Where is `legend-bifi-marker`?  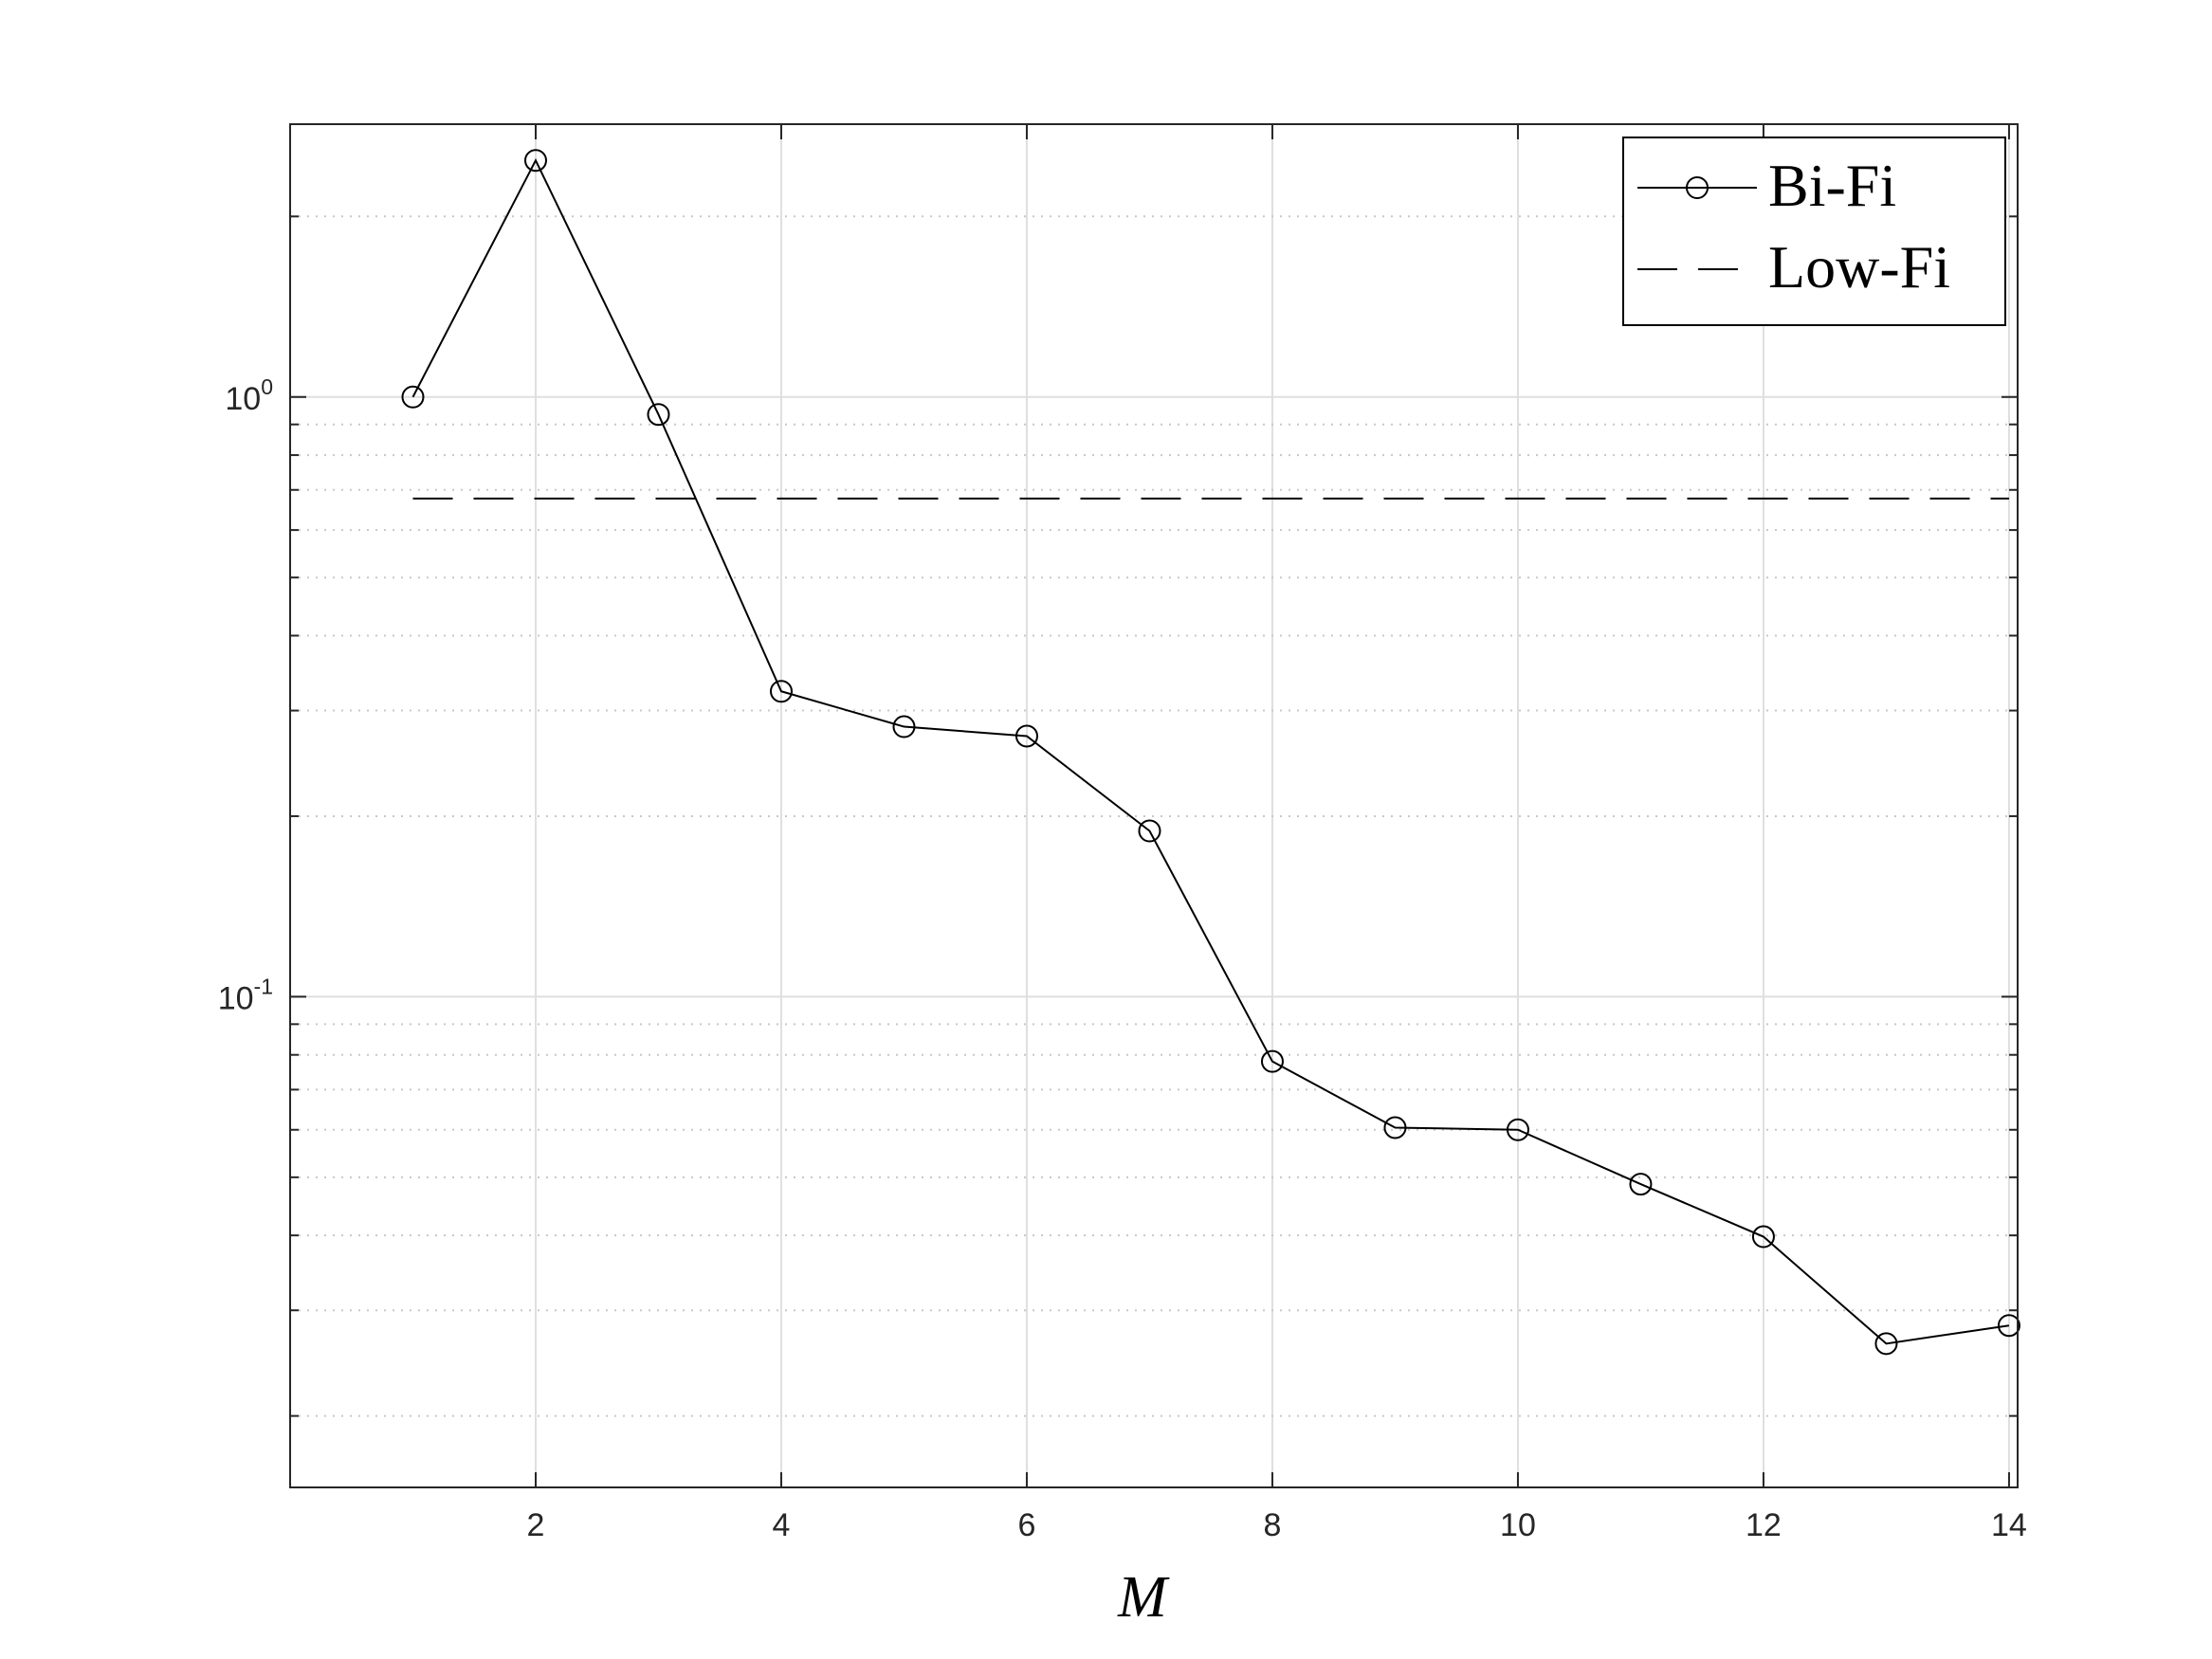 legend-bifi-marker is located at coordinates (1697, 187).